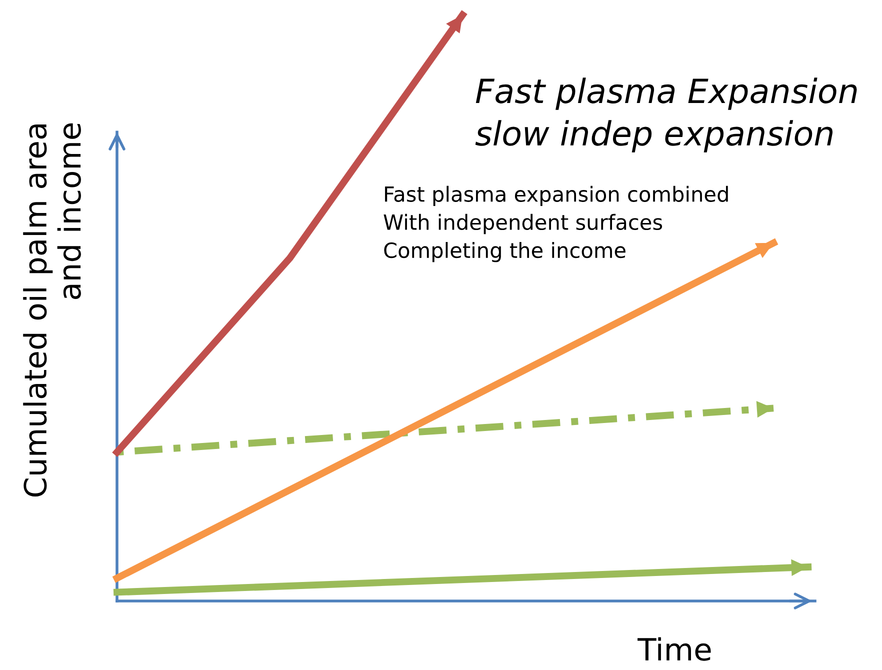 This screenshot has height=670, width=882. Describe the element at coordinates (674, 649) in the screenshot. I see `x-axis-title: Time` at that location.